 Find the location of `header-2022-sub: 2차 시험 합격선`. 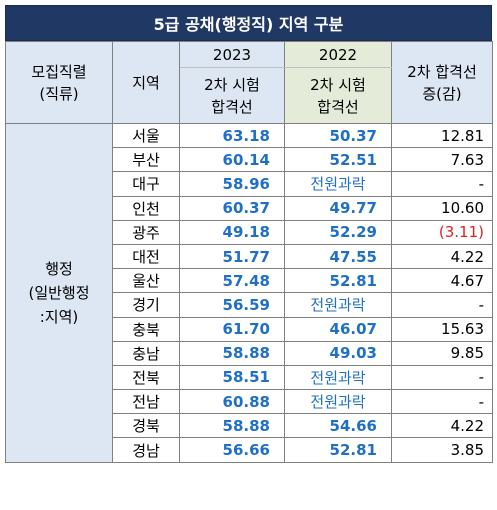

header-2022-sub: 2차 시험 합격선 is located at coordinates (338, 95).